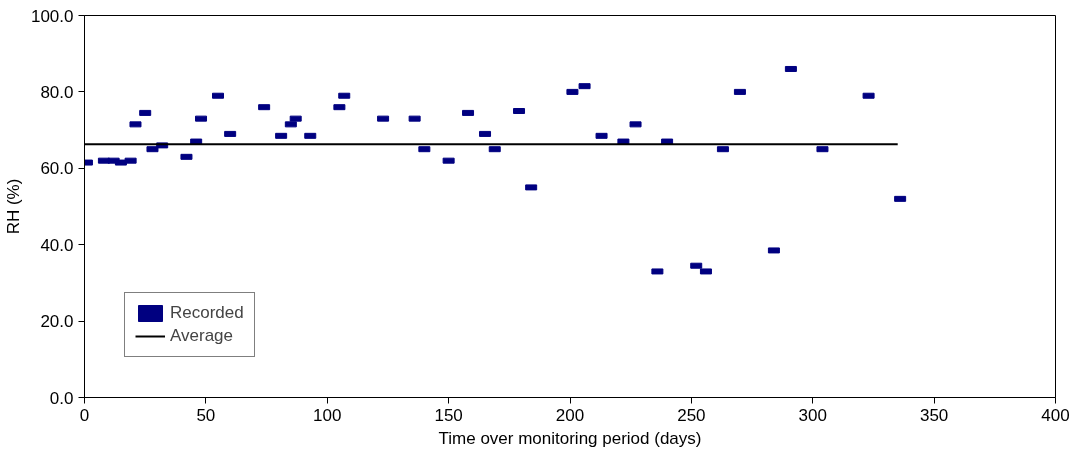 The height and width of the screenshot is (455, 1080). What do you see at coordinates (61, 398) in the screenshot?
I see `y-tick-label: 0.0` at bounding box center [61, 398].